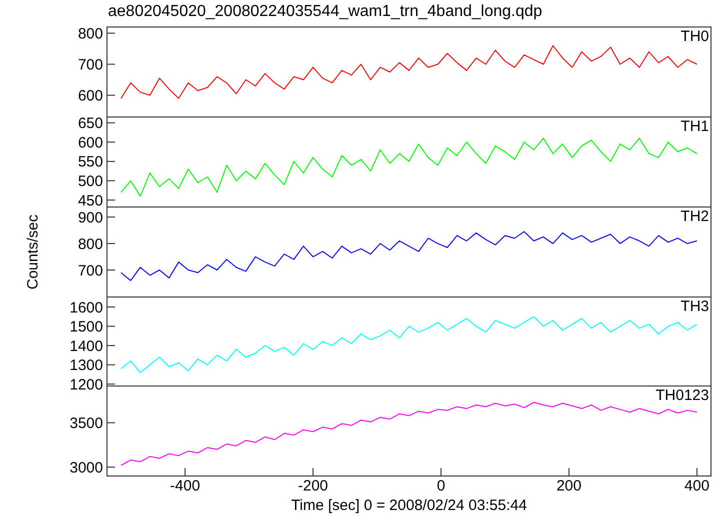  What do you see at coordinates (409, 505) in the screenshot?
I see `x-axis-title: Time [sec] 0 = 2008/02/24 03:55:44` at bounding box center [409, 505].